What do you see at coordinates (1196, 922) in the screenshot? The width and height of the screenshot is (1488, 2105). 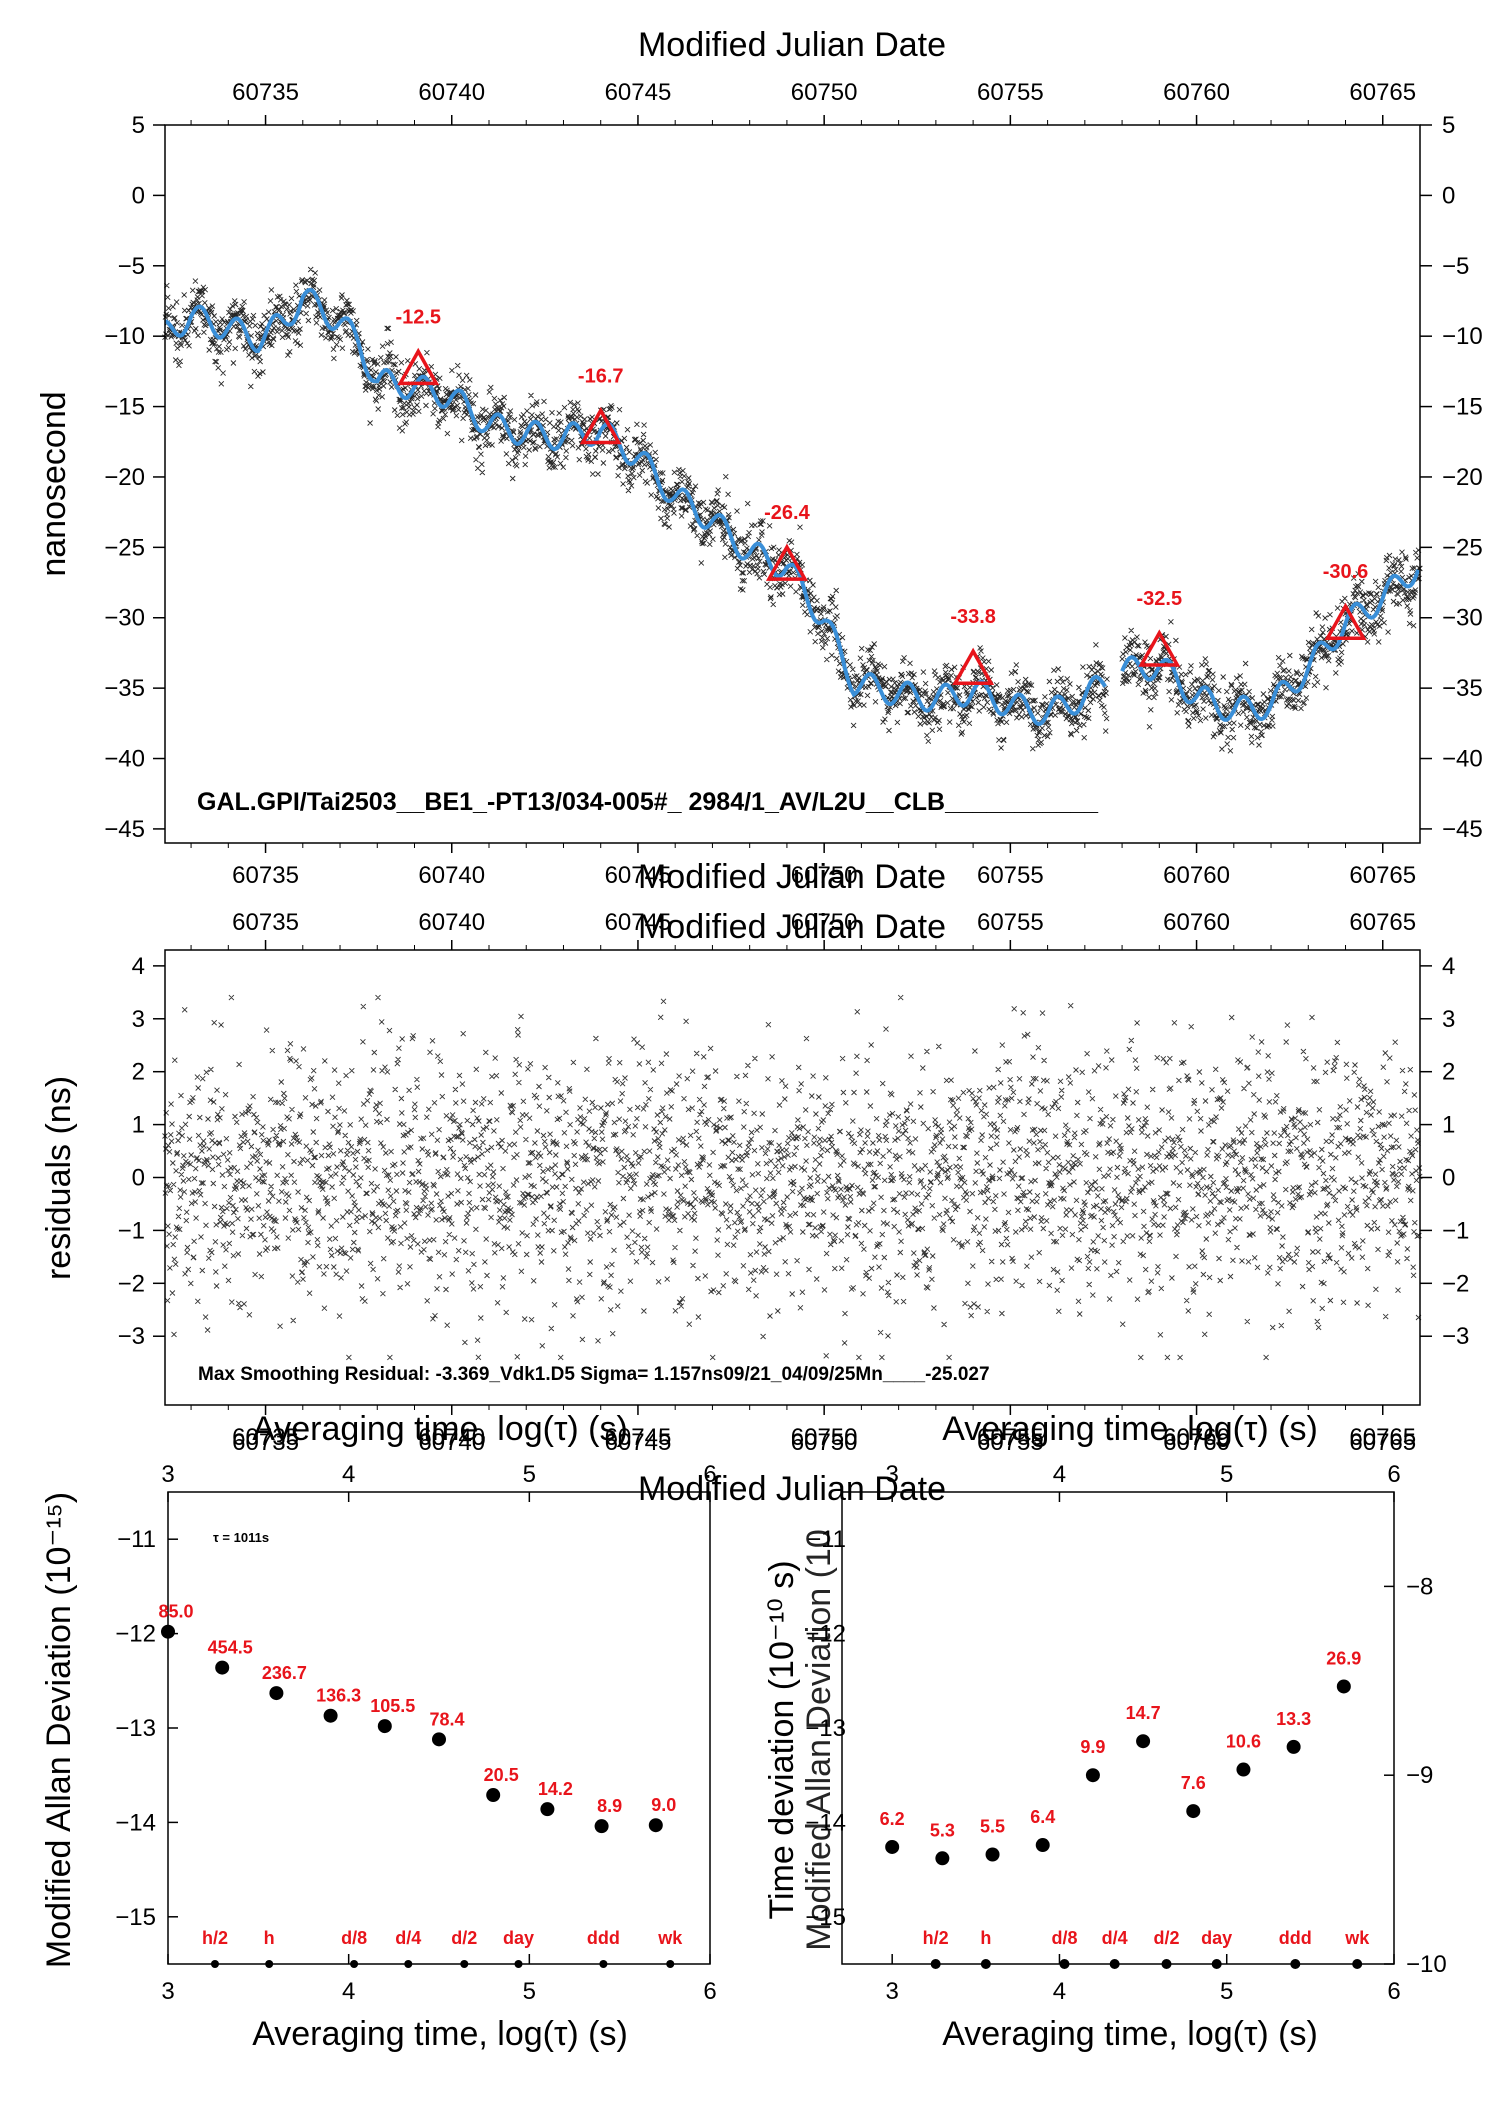 I see `x-tick-label: 60760` at bounding box center [1196, 922].